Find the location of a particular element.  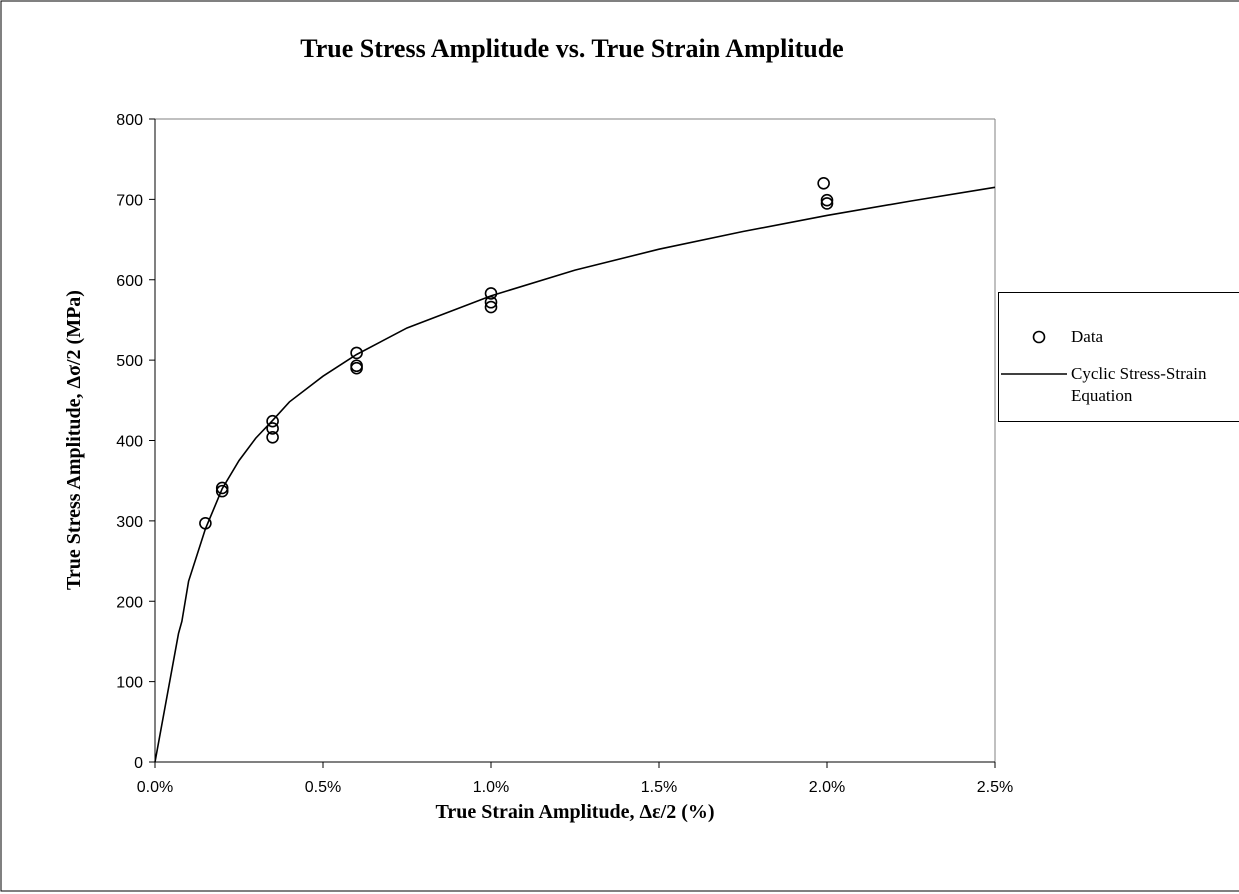

y-tick-label: 800 is located at coordinates (129, 120).